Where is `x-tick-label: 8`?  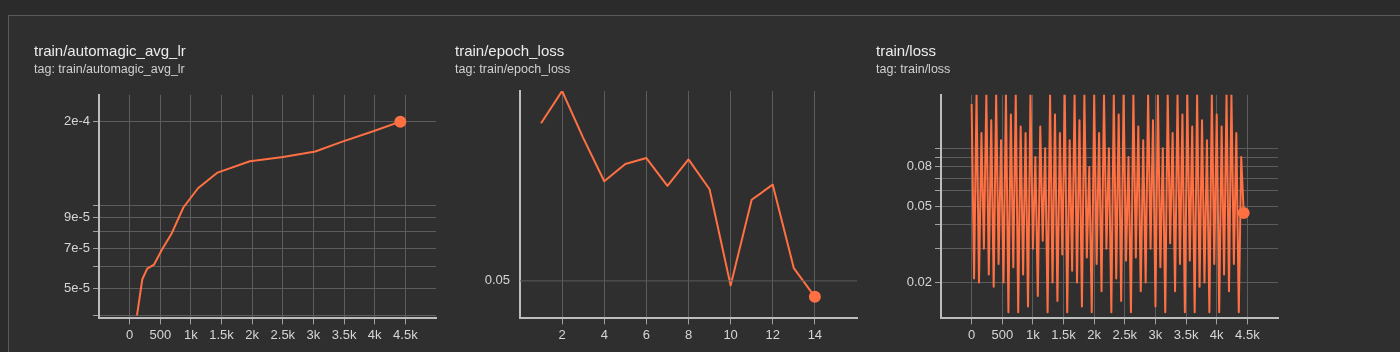 x-tick-label: 8 is located at coordinates (688, 334).